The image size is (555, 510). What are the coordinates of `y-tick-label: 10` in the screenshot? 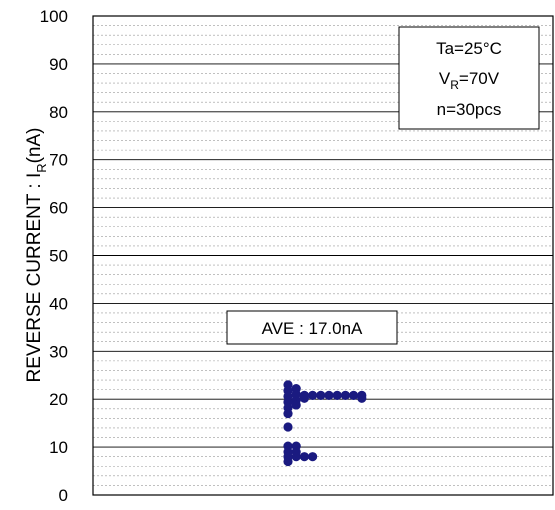 It's located at (58, 447).